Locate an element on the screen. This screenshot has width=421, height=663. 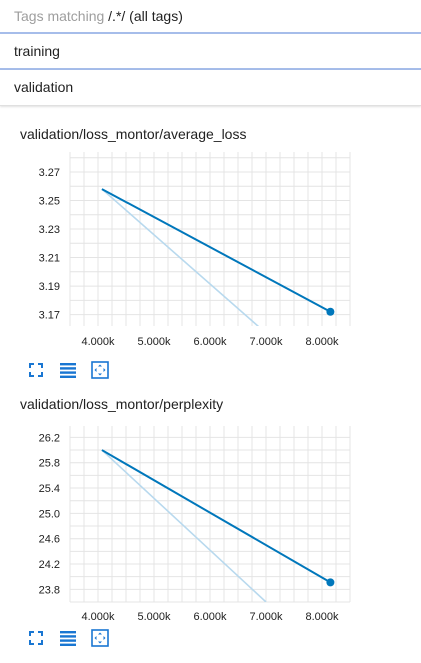
y-tick-label: 24.2 is located at coordinates (49, 565).